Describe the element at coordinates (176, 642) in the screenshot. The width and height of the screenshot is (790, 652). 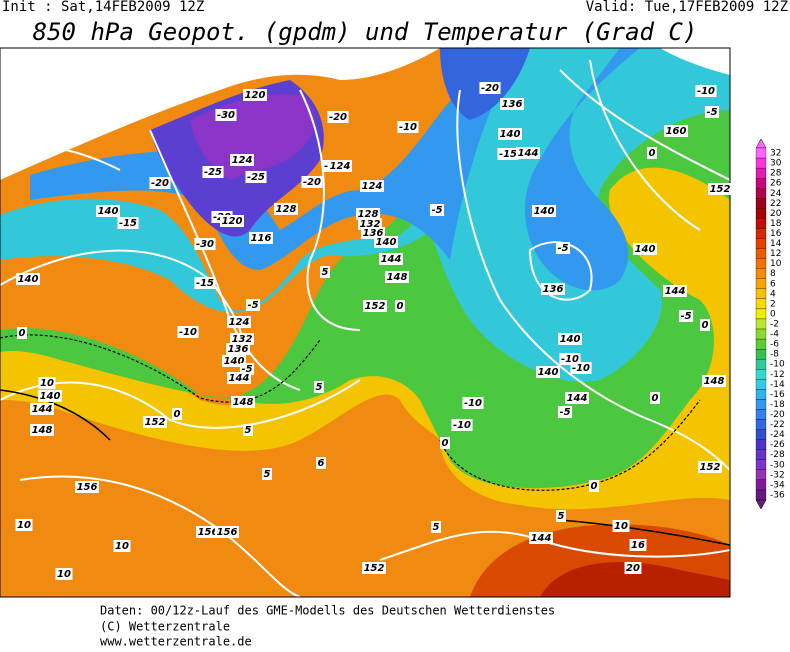
I see `footer-line: www.wetterzentrale.de` at that location.